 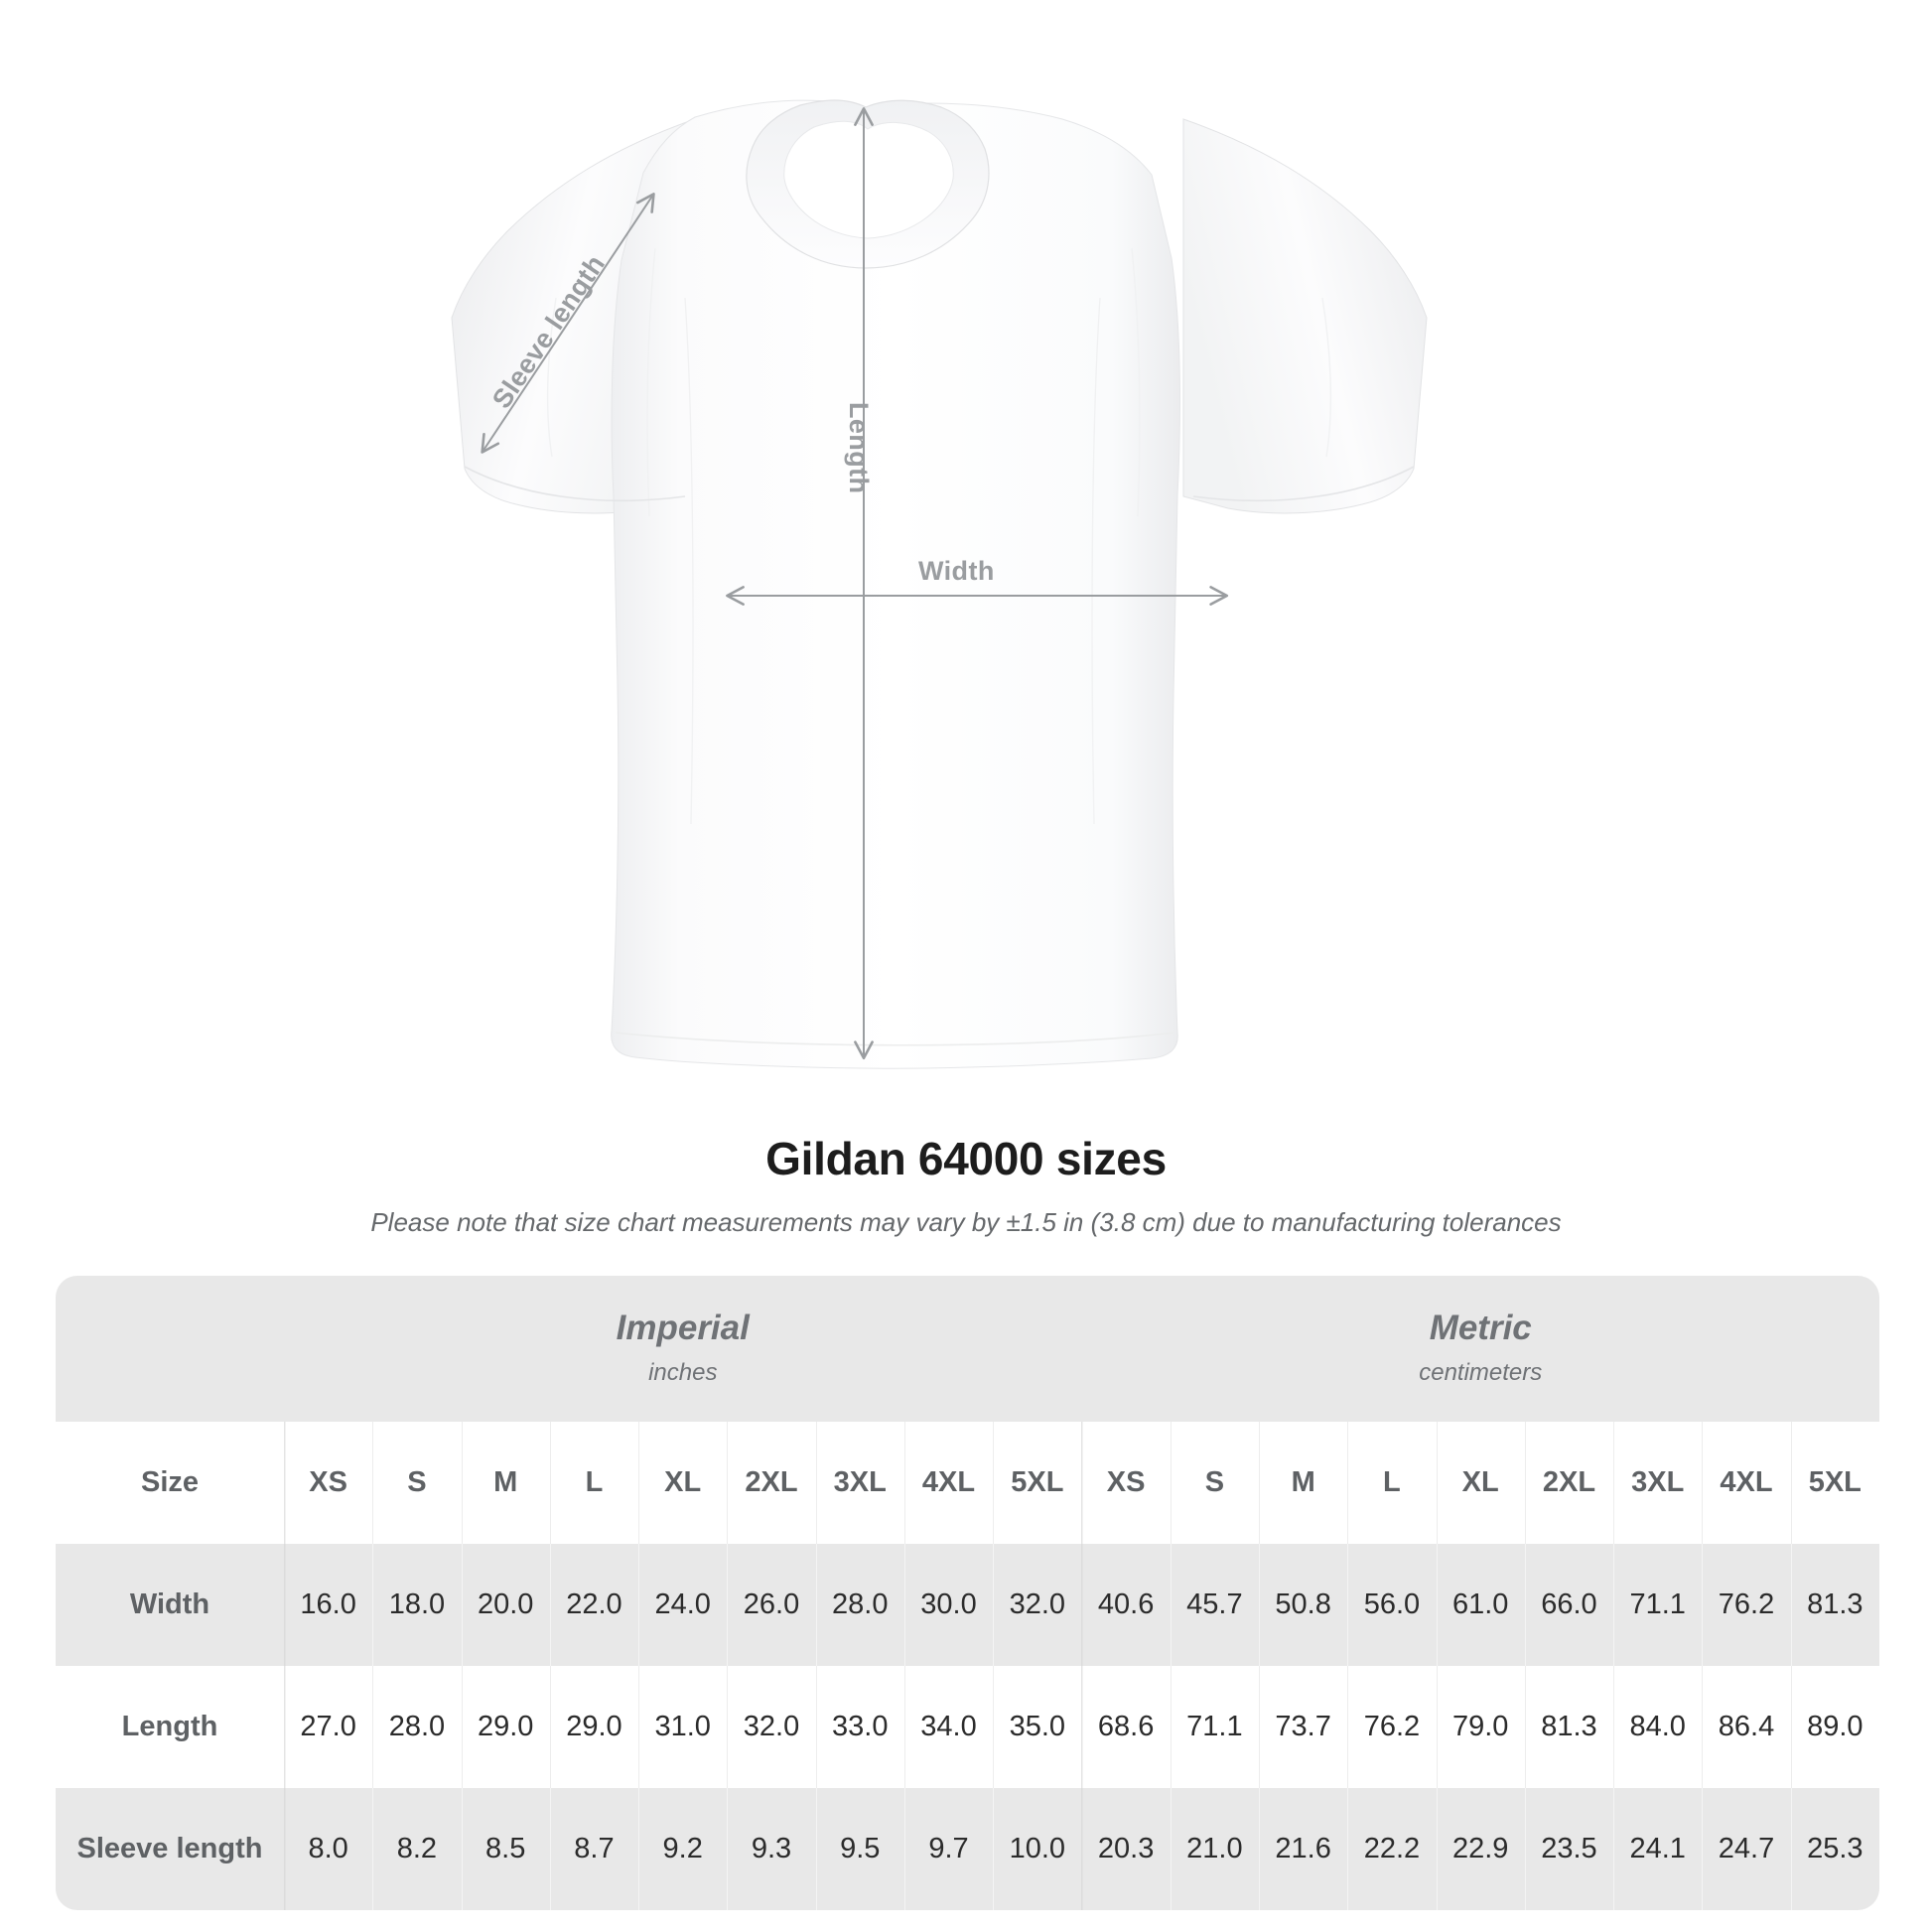 I want to click on cell-sleeve-length-metric-xl: 22.9, so click(x=1480, y=1849).